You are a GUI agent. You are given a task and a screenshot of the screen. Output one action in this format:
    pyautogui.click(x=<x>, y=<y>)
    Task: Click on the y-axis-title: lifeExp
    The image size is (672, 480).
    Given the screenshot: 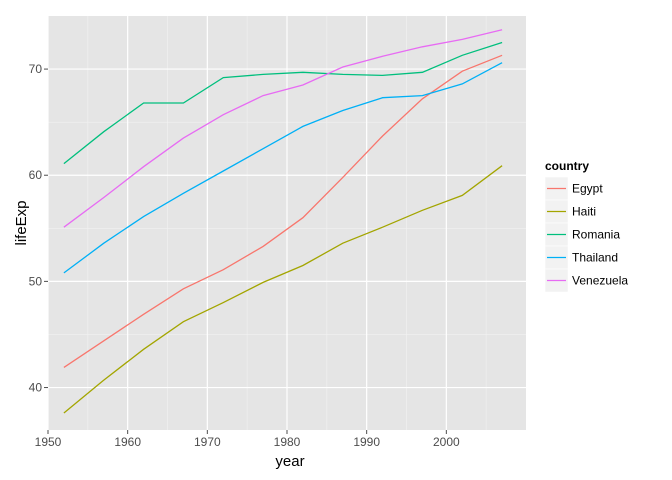 What is the action you would take?
    pyautogui.click(x=21, y=222)
    